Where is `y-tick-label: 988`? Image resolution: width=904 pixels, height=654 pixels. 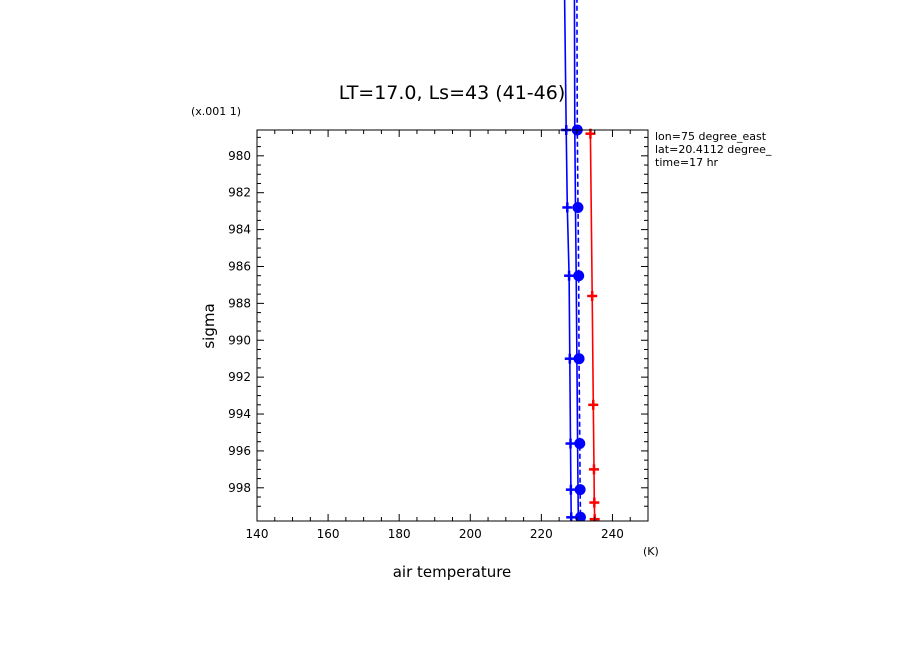 y-tick-label: 988 is located at coordinates (239, 303).